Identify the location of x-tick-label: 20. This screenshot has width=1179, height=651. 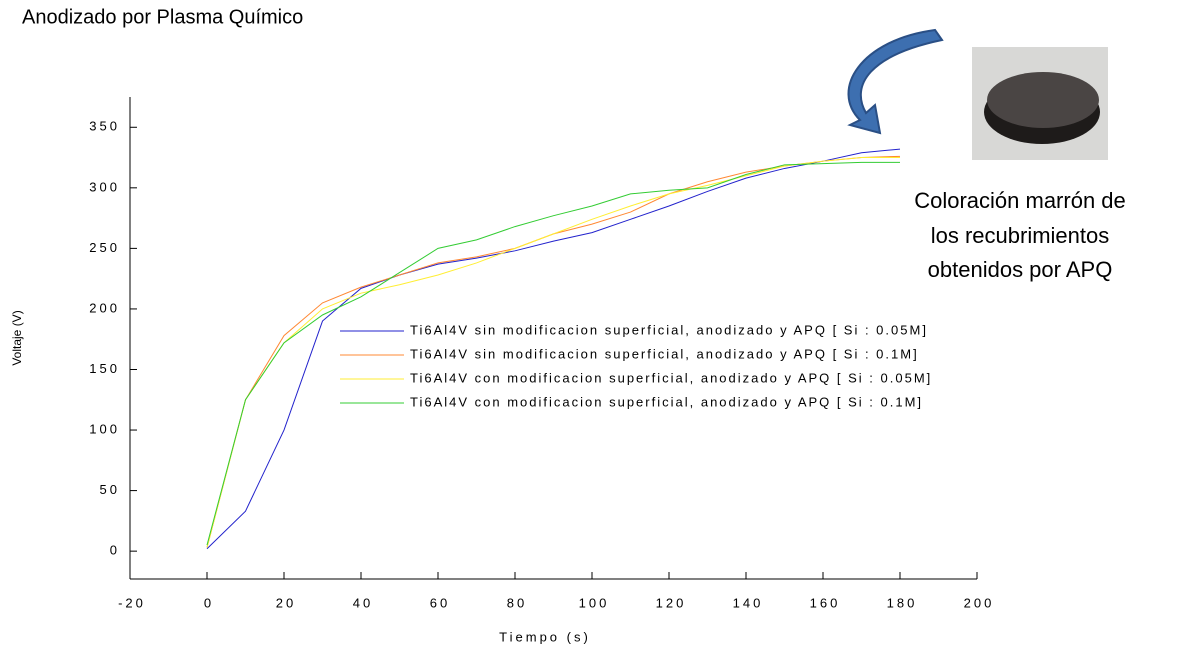
(286, 602).